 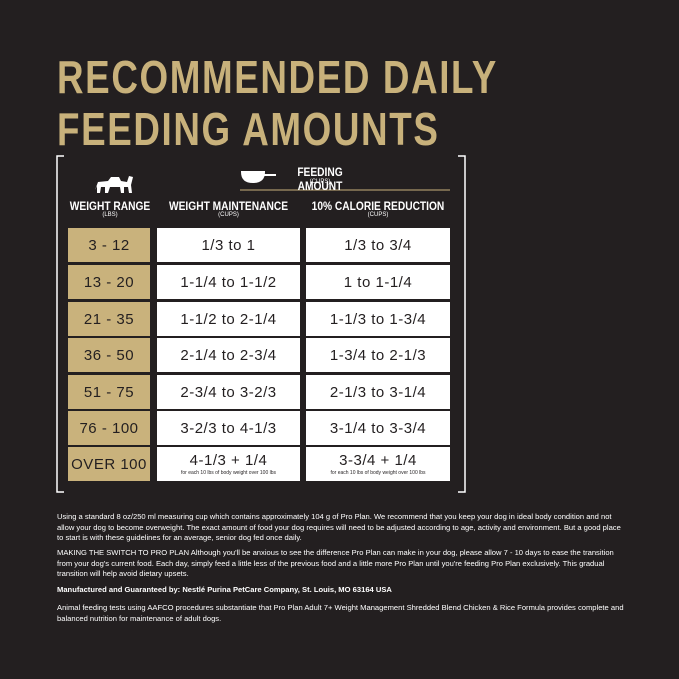 I want to click on feeding-amount: 1 to 1-1/4, so click(x=378, y=282).